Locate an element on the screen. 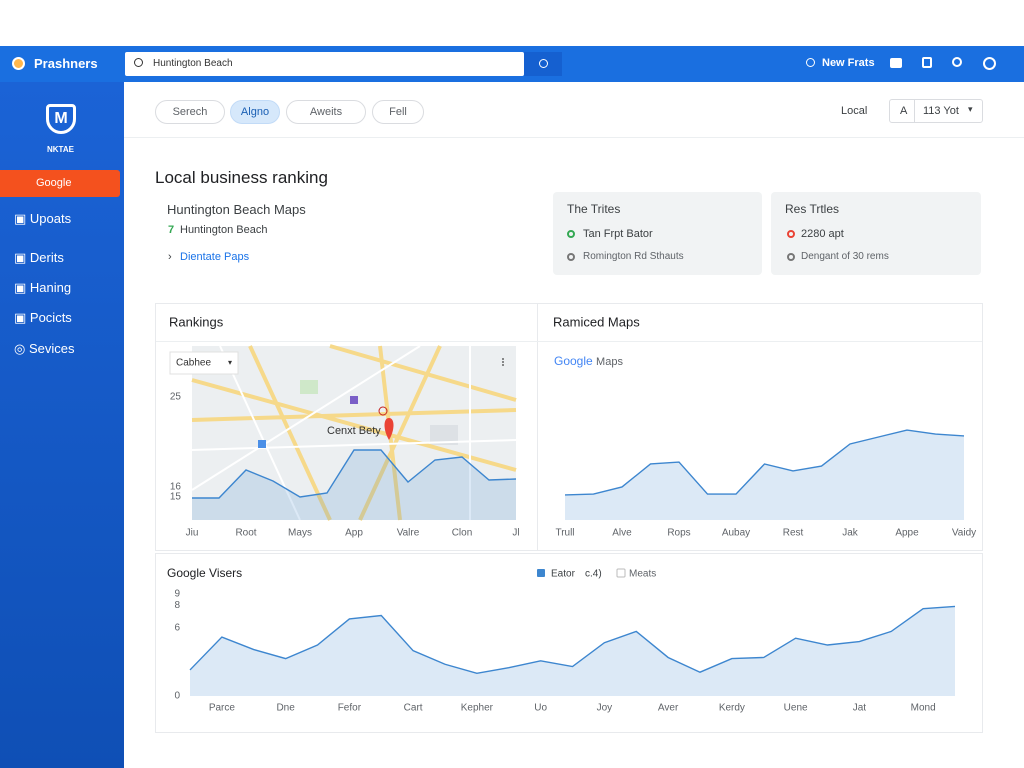 This screenshot has height=768, width=1024. header-action: New Frats is located at coordinates (848, 63).